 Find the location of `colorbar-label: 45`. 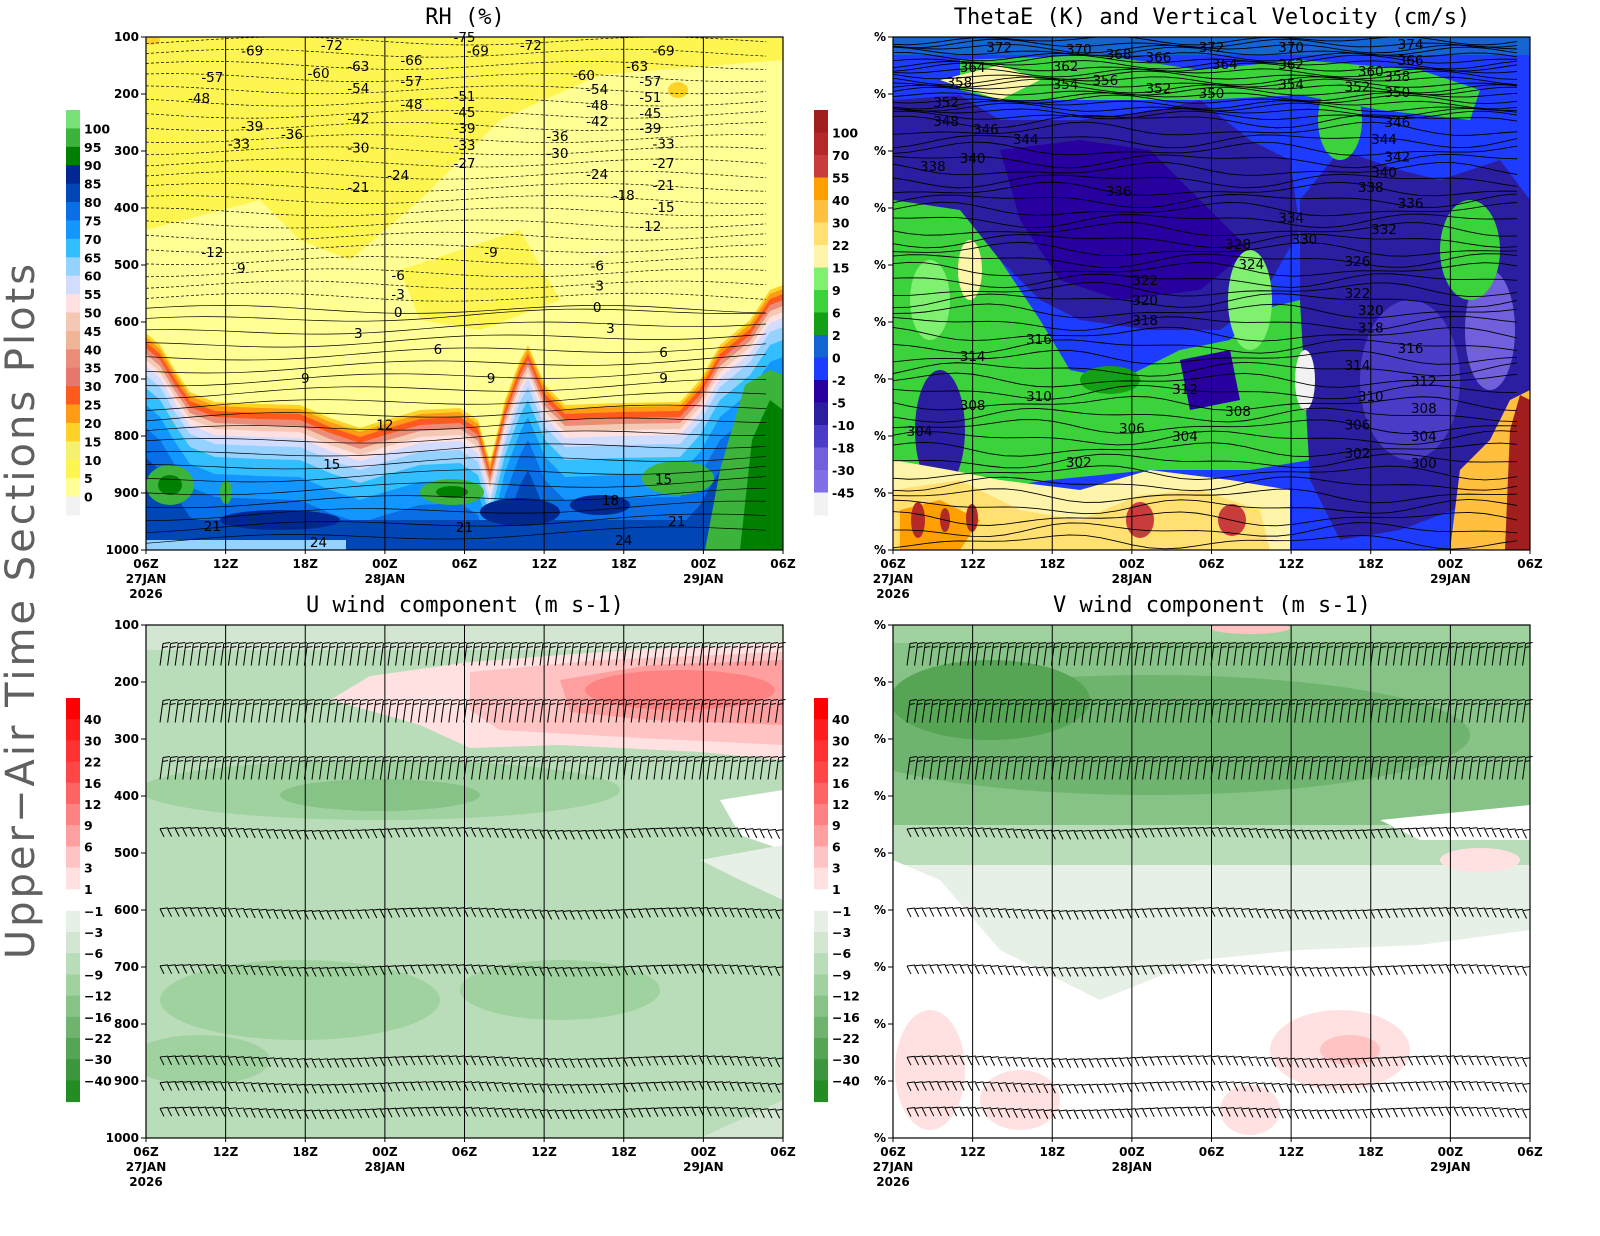

colorbar-label: 45 is located at coordinates (92, 331).